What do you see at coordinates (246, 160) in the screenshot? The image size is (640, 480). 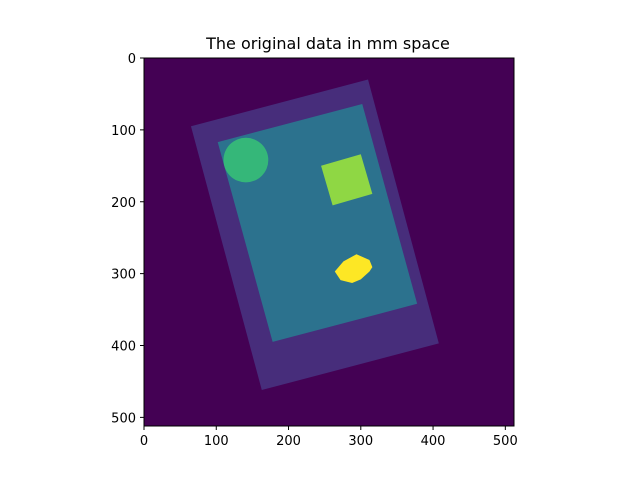 I see `circle-shape` at bounding box center [246, 160].